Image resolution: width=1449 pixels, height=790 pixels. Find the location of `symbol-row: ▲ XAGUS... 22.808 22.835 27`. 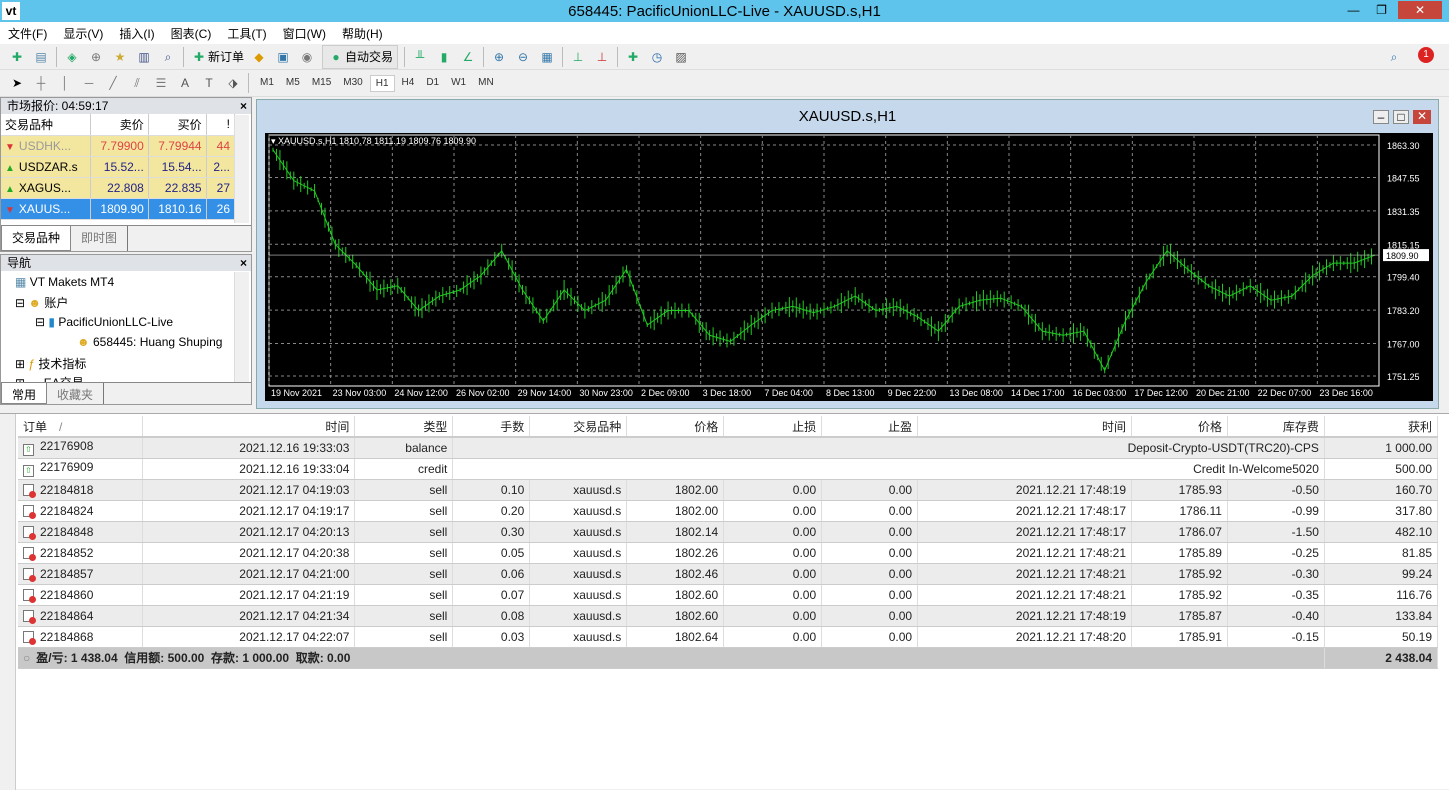

symbol-row: ▲ XAGUS... 22.808 22.835 27 is located at coordinates (118, 188).